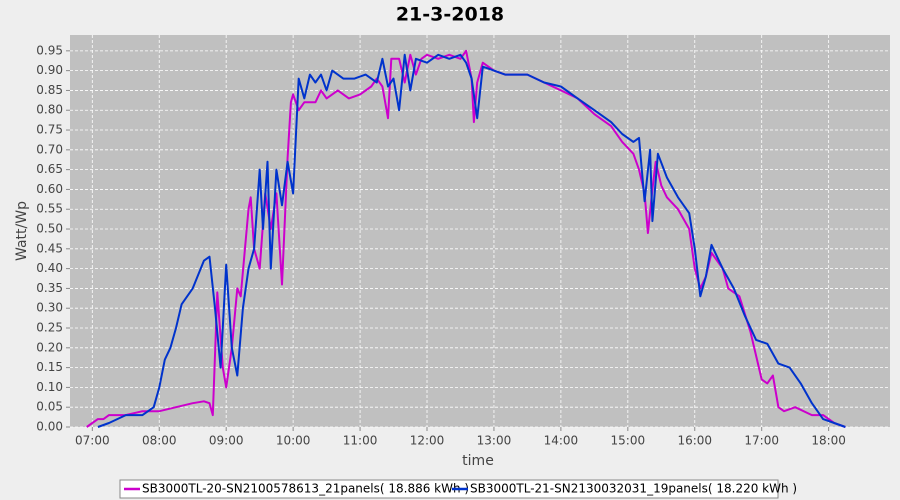 Image resolution: width=900 pixels, height=500 pixels. Describe the element at coordinates (226, 441) in the screenshot. I see `x-tick-label: 09:00` at that location.